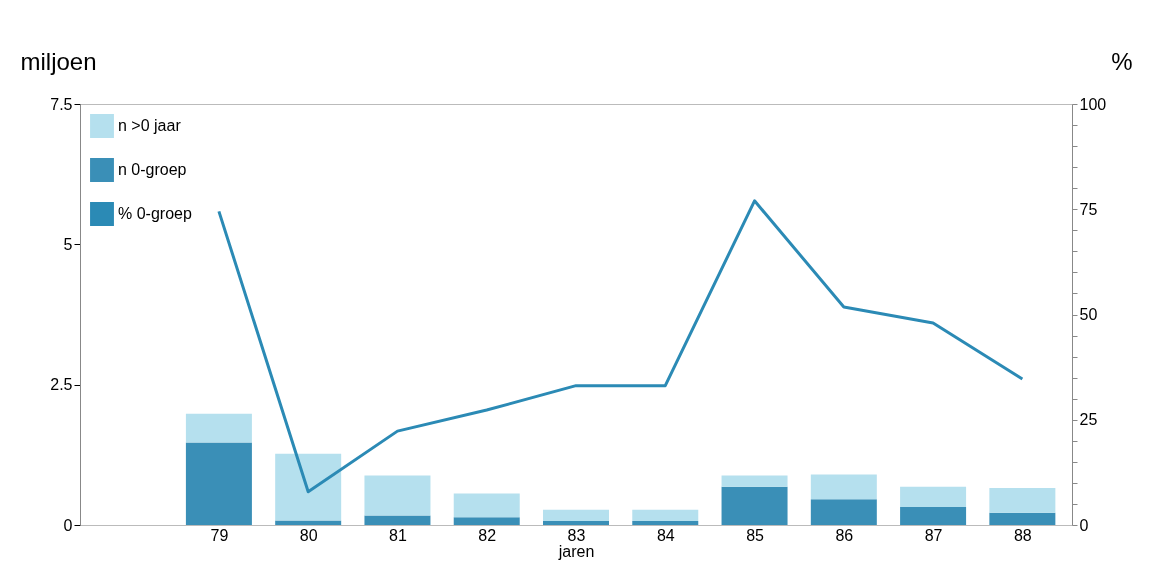 This screenshot has height=569, width=1152. I want to click on legend-label: % 0-groep, so click(155, 213).